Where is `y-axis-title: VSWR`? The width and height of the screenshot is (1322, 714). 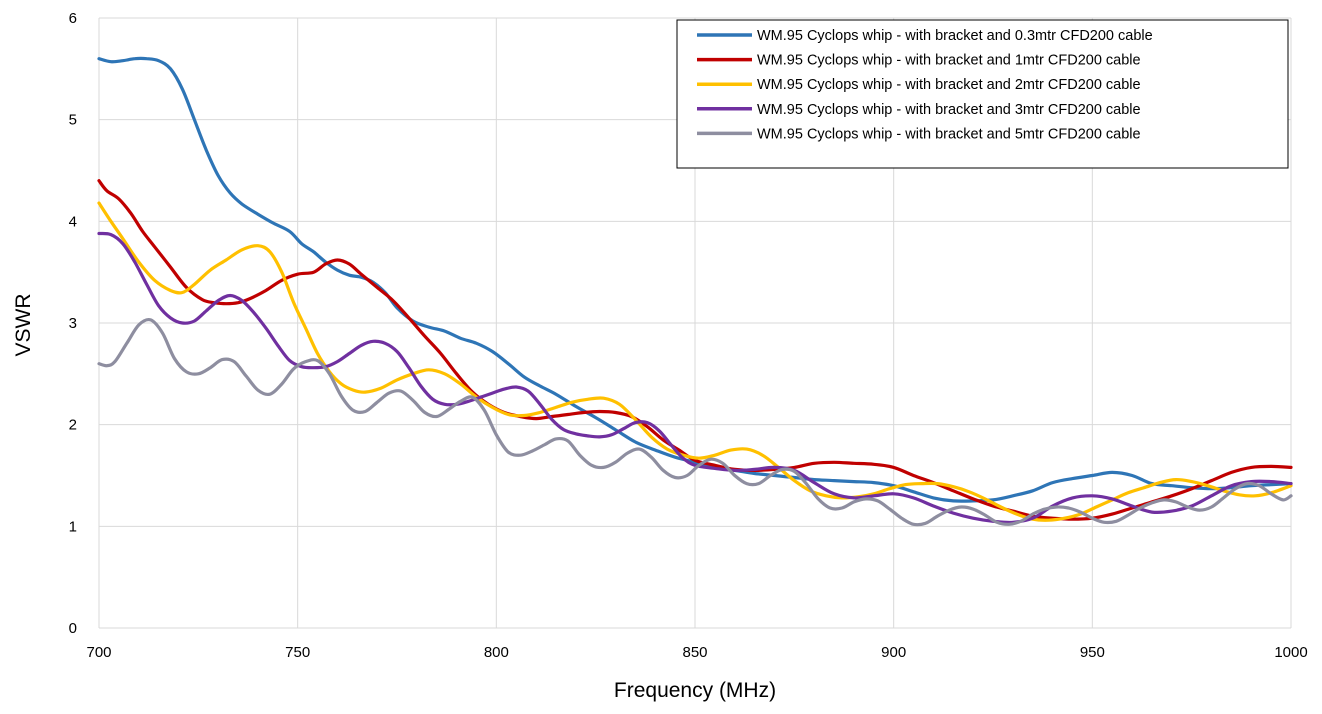 y-axis-title: VSWR is located at coordinates (23, 325).